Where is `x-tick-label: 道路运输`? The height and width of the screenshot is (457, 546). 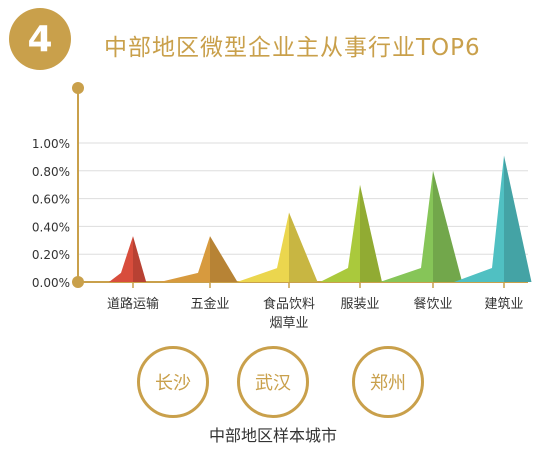
x-tick-label: 道路运输 is located at coordinates (133, 304).